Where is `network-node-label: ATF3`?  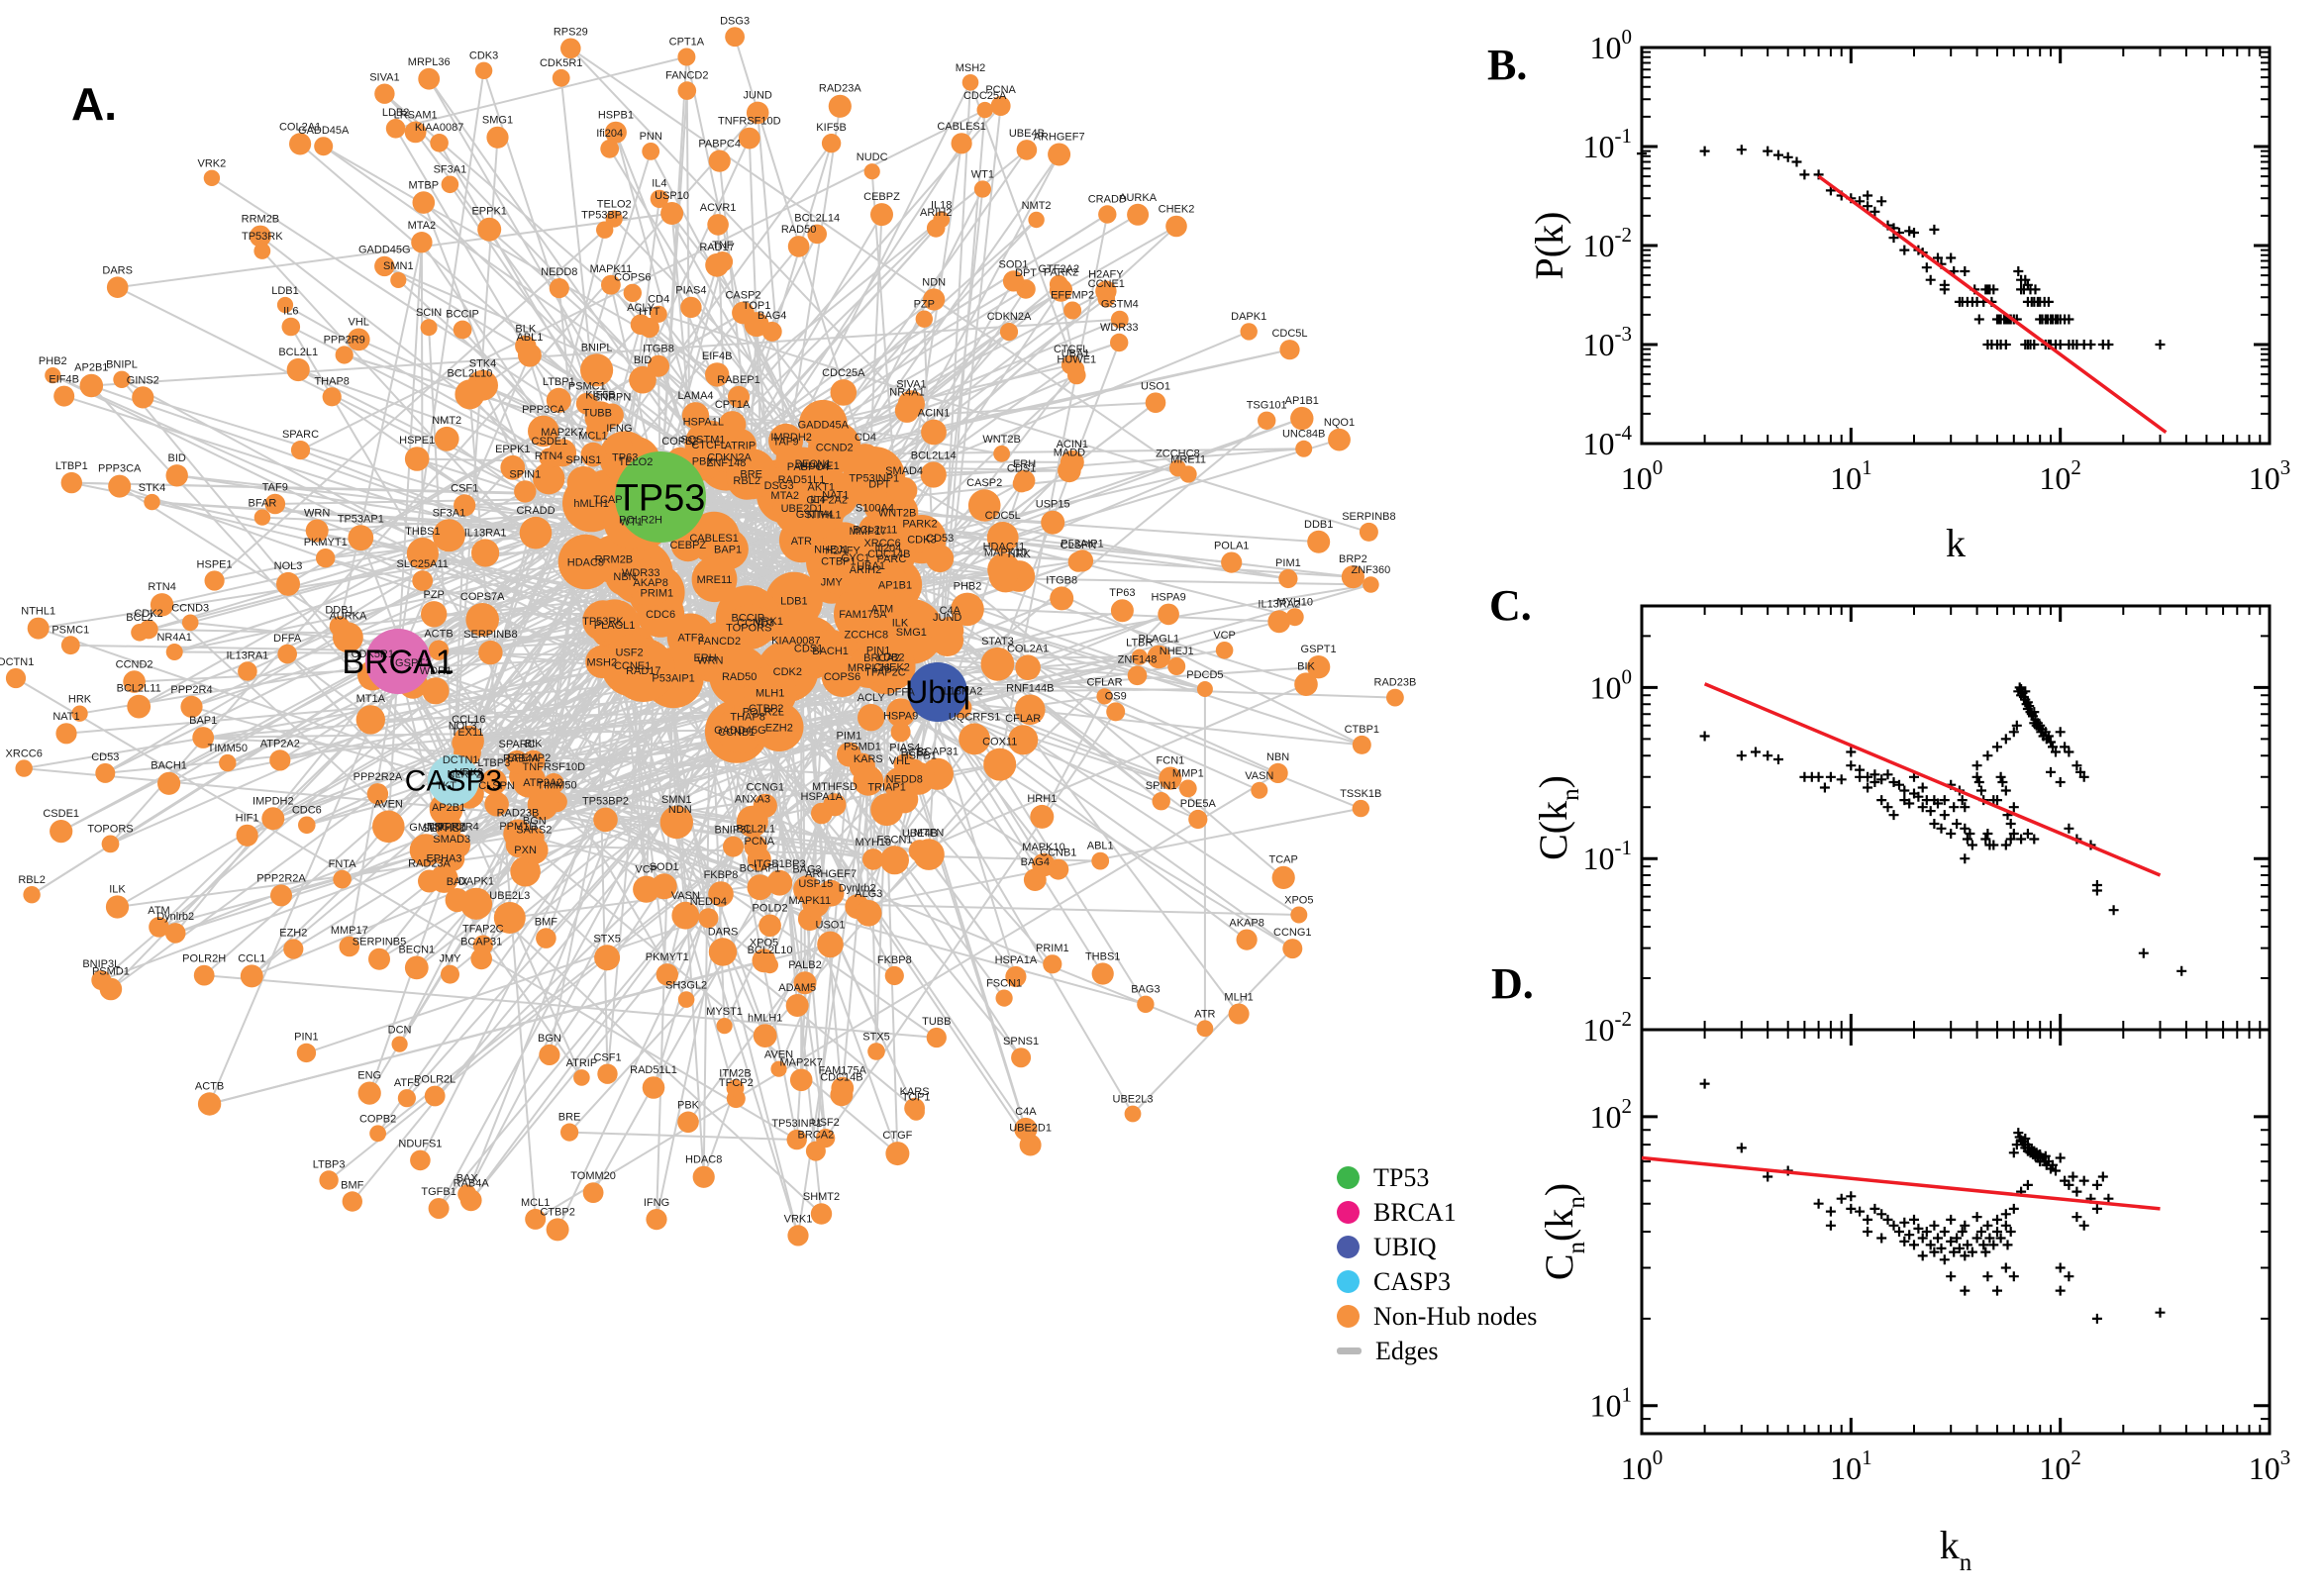
network-node-label: ATF3 is located at coordinates (691, 638).